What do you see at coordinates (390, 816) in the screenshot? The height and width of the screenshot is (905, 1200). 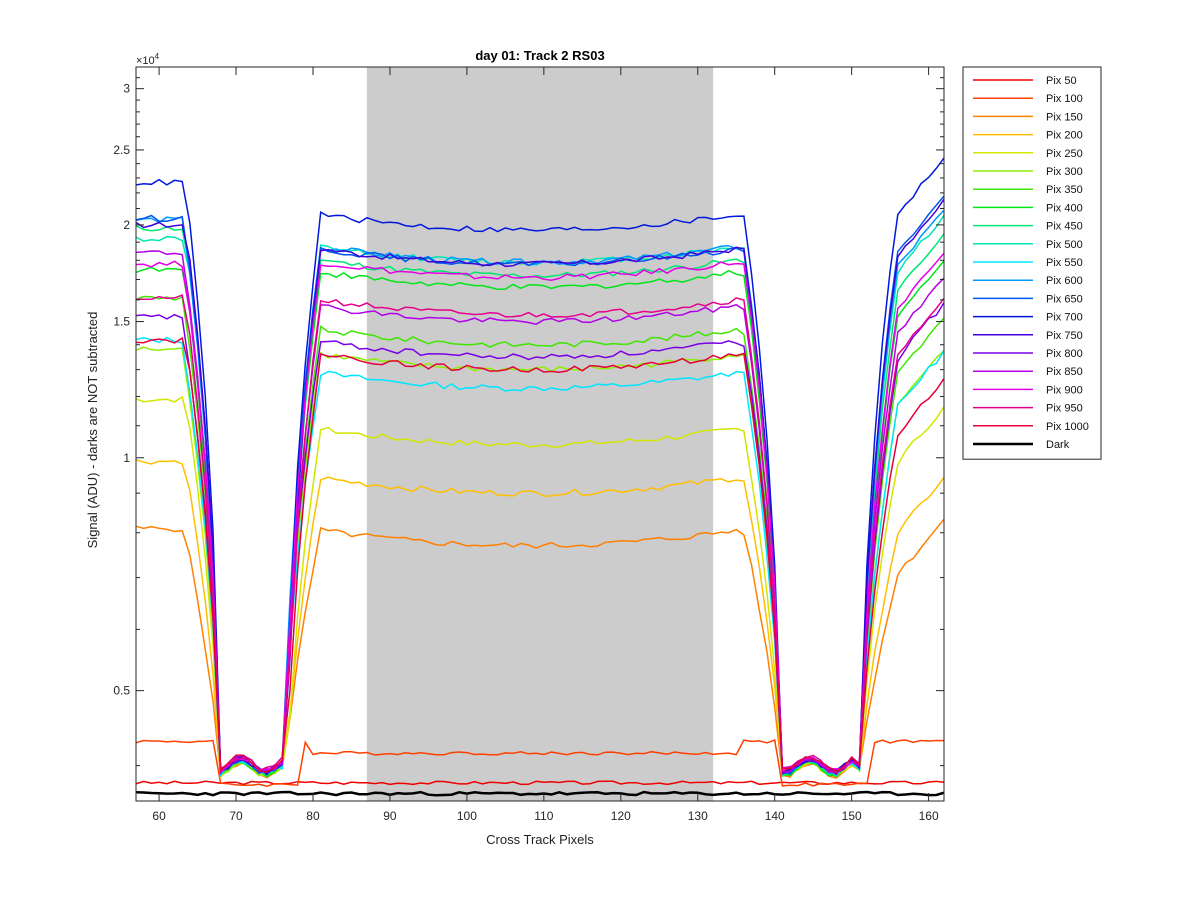 I see `x-tick-label: 90` at bounding box center [390, 816].